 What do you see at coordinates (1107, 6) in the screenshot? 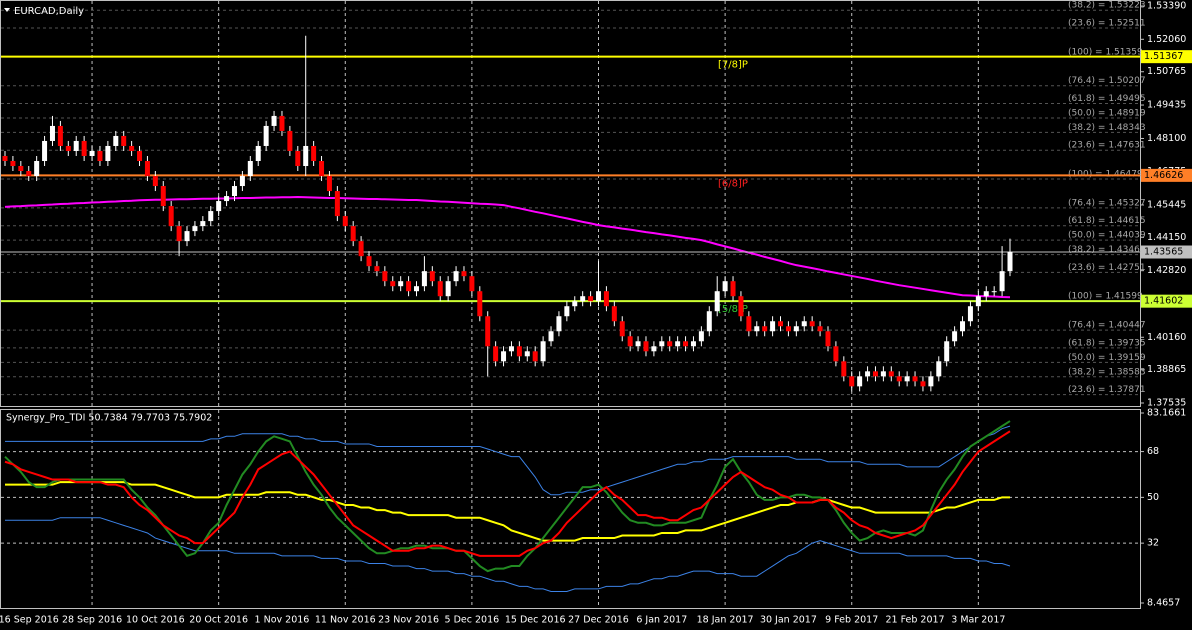
I see `level-label: (38.2) = 1.53223` at bounding box center [1107, 6].